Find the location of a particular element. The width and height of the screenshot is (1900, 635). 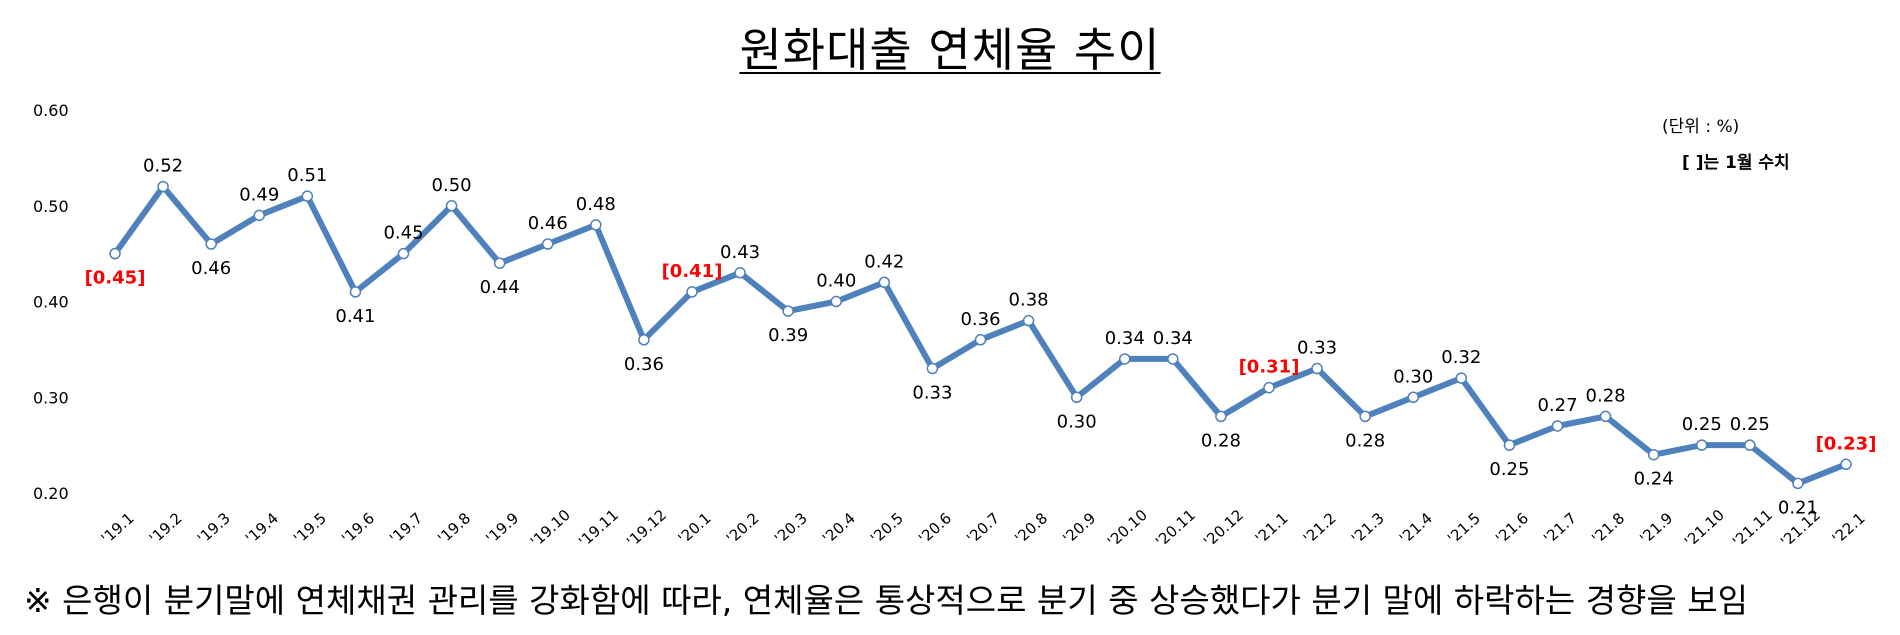

x-tick-label: '19.9 is located at coordinates (502, 528).